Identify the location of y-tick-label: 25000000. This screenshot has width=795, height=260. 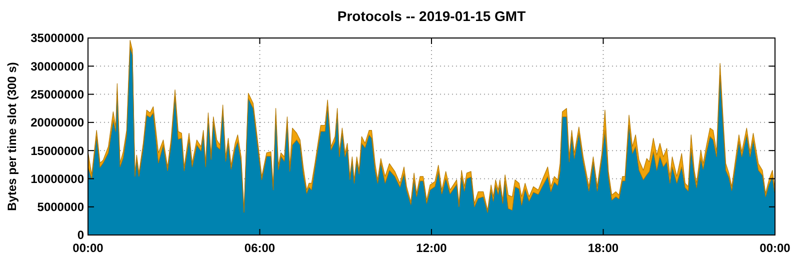
(57, 94).